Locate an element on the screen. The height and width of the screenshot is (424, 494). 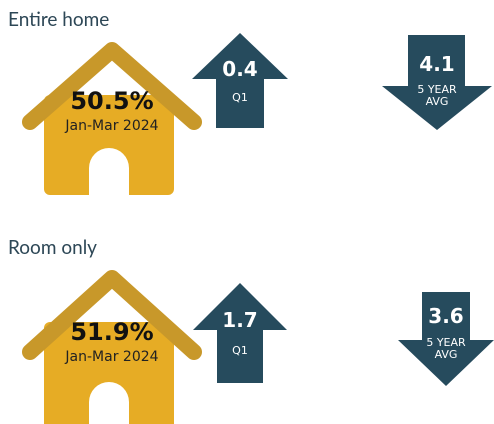
share: 51.9% is located at coordinates (111, 332).